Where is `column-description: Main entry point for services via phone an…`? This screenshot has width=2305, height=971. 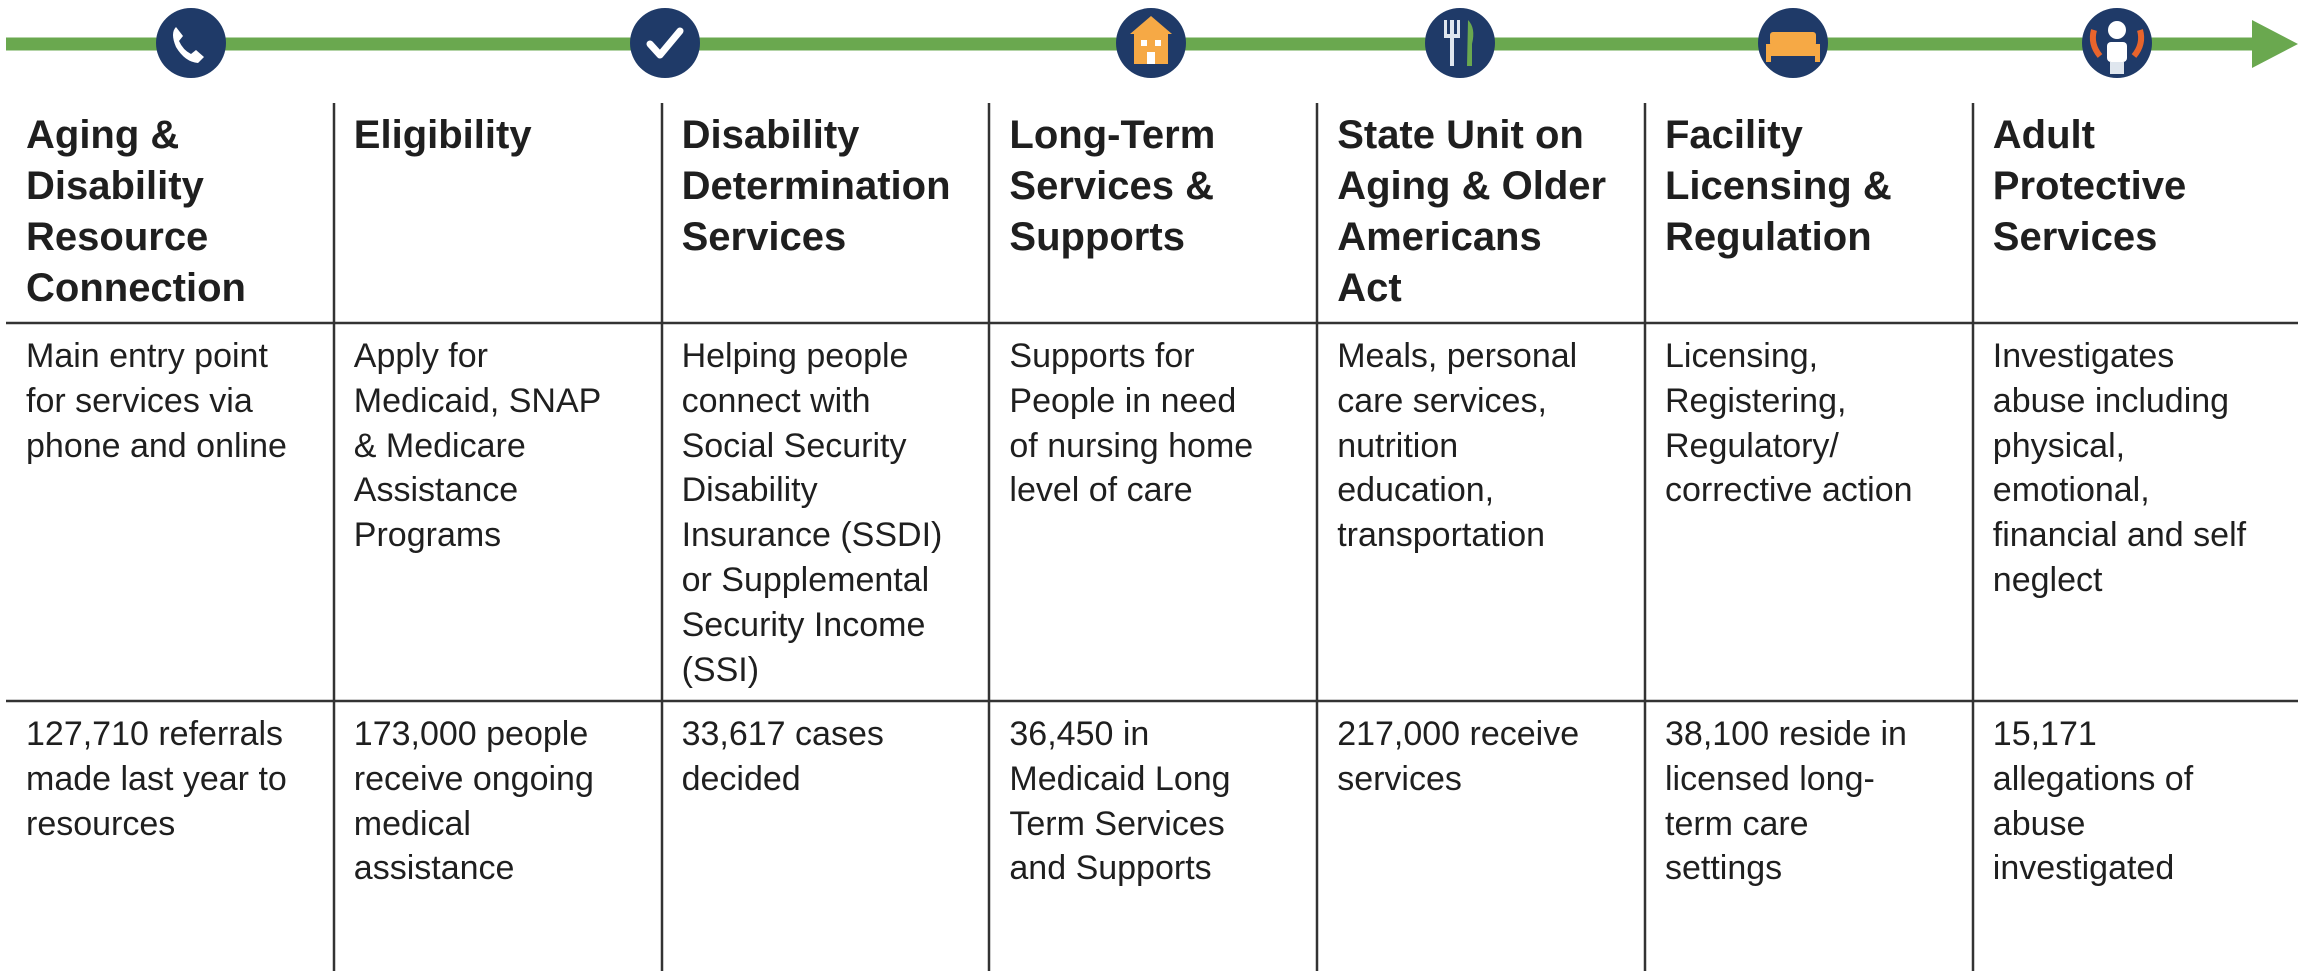 column-description: Main entry point for services via phone an… is located at coordinates (156, 401).